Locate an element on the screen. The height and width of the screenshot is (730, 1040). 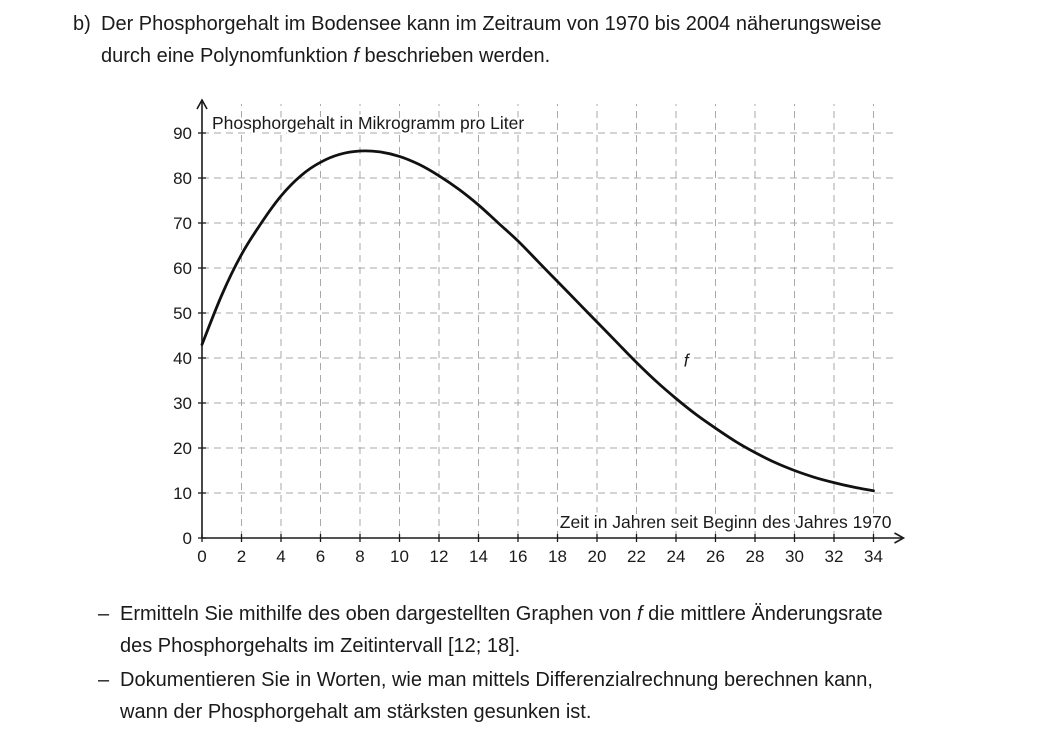
x-tick-label: 6 is located at coordinates (320, 556).